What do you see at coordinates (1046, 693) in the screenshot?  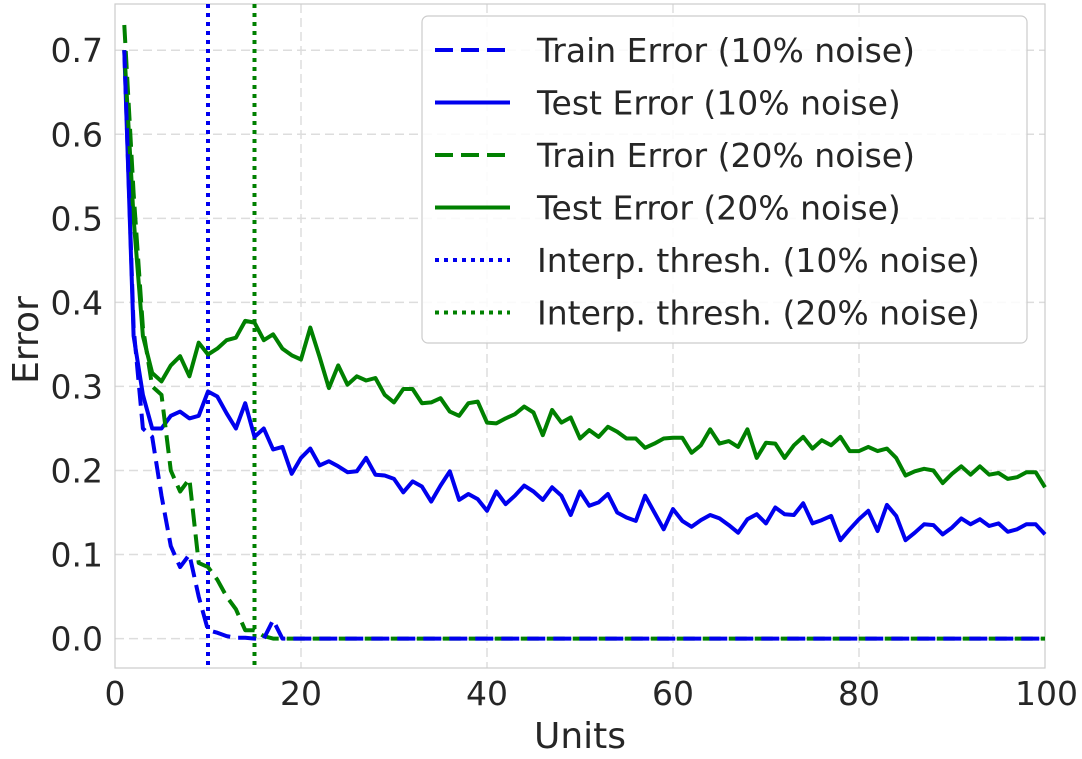 I see `x-tick-label: 100` at bounding box center [1046, 693].